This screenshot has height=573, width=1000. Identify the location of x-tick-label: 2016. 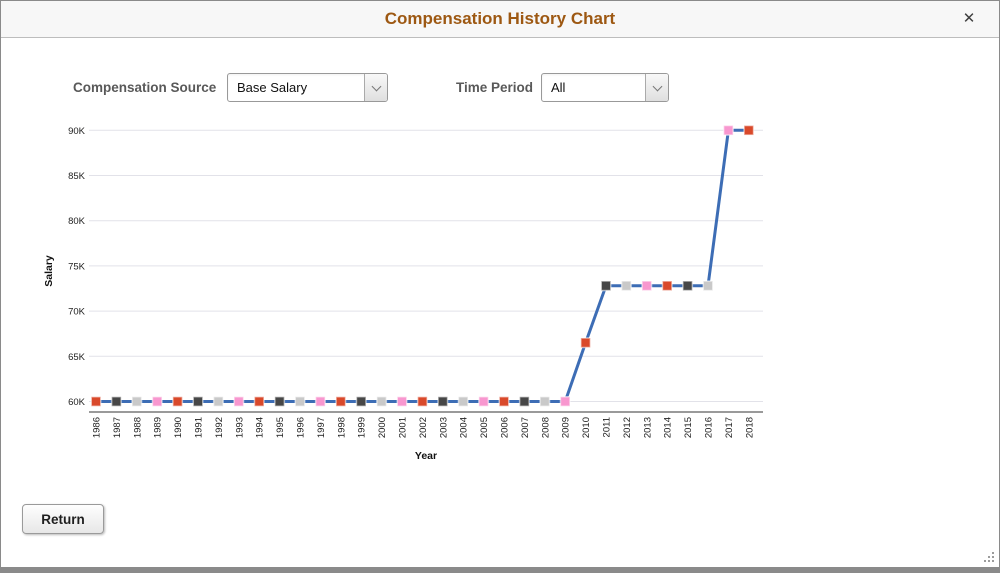
(709, 427).